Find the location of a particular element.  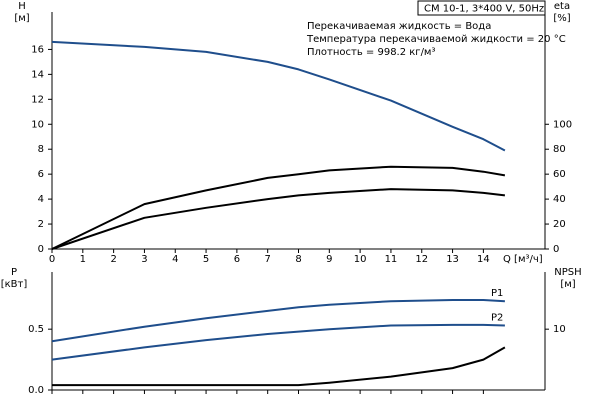

y-axis-unit: [кВт] is located at coordinates (14, 284).